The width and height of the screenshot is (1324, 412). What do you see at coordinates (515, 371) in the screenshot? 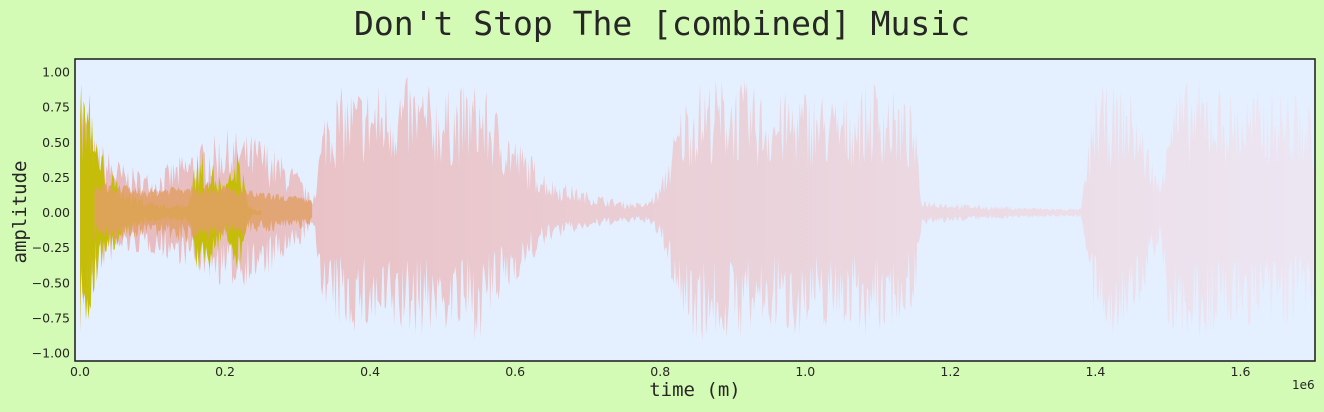
I see `x-tick-label: 0.6` at bounding box center [515, 371].